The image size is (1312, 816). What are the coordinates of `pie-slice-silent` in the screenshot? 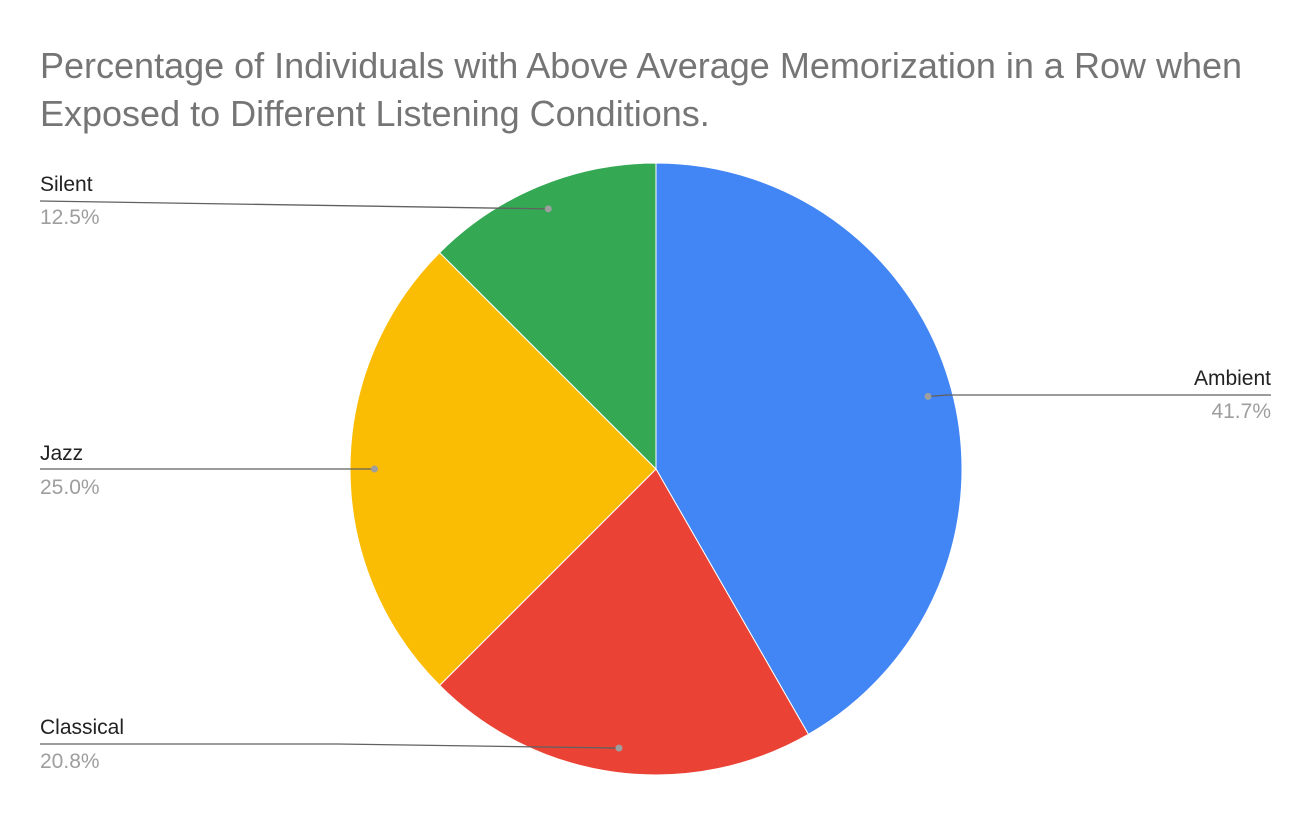 It's located at (547, 316).